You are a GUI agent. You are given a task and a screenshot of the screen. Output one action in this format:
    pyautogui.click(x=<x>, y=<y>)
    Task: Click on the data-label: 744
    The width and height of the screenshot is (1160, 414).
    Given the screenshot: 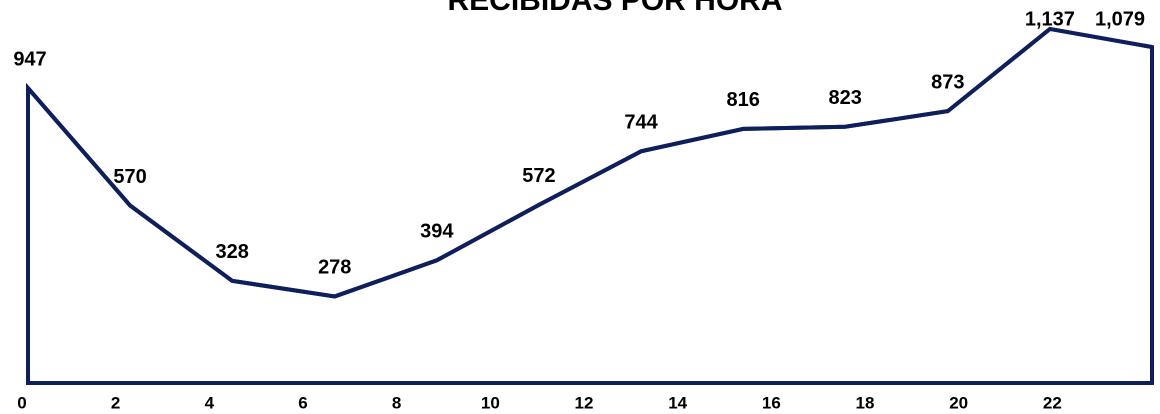 What is the action you would take?
    pyautogui.click(x=641, y=123)
    